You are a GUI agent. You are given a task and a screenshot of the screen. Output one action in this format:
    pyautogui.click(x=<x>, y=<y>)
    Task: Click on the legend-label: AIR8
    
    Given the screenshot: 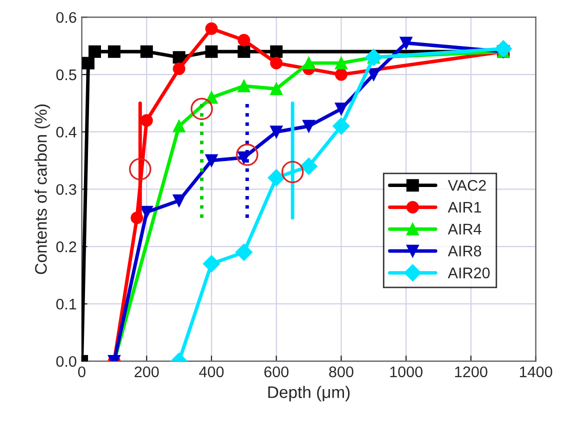 What is the action you would take?
    pyautogui.click(x=465, y=251)
    